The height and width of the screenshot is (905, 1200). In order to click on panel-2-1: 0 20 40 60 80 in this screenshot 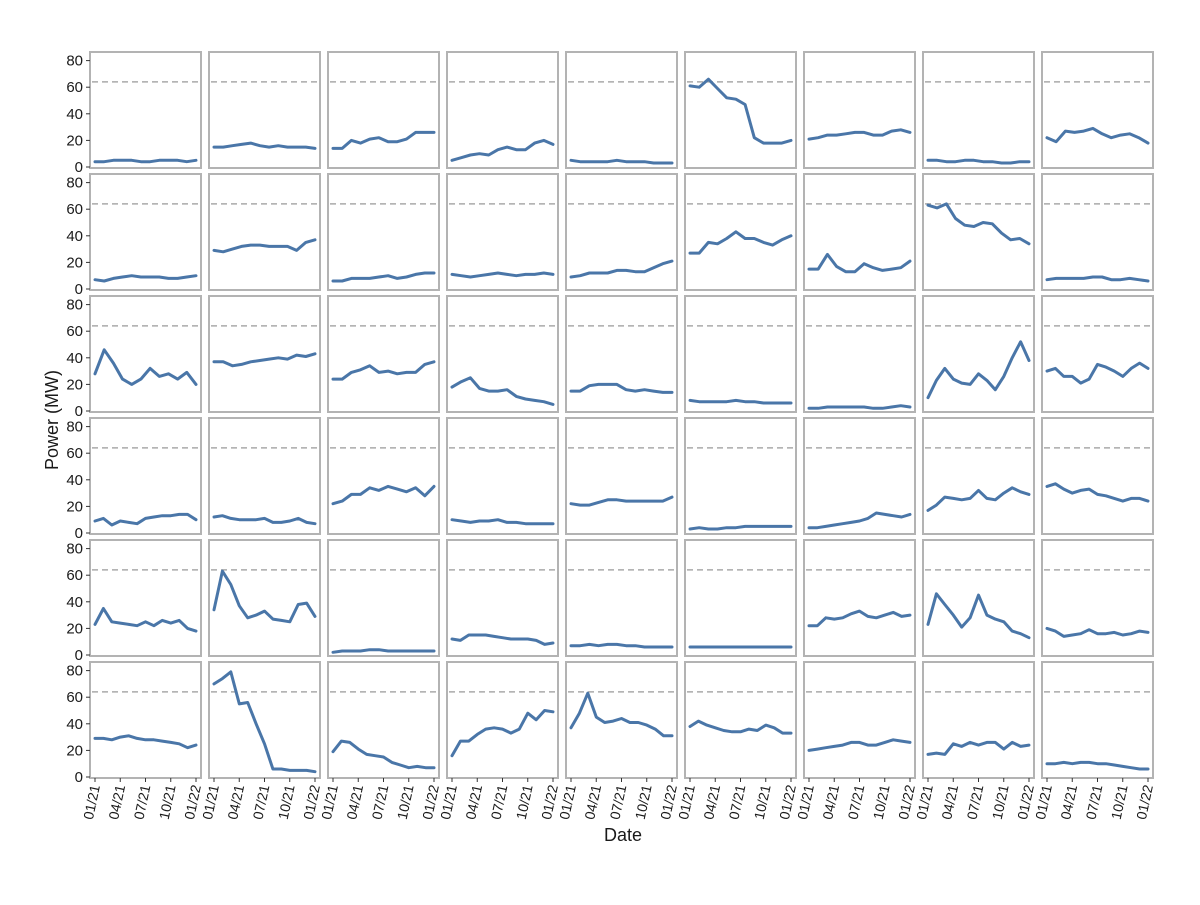, I will do `click(134, 235)`.